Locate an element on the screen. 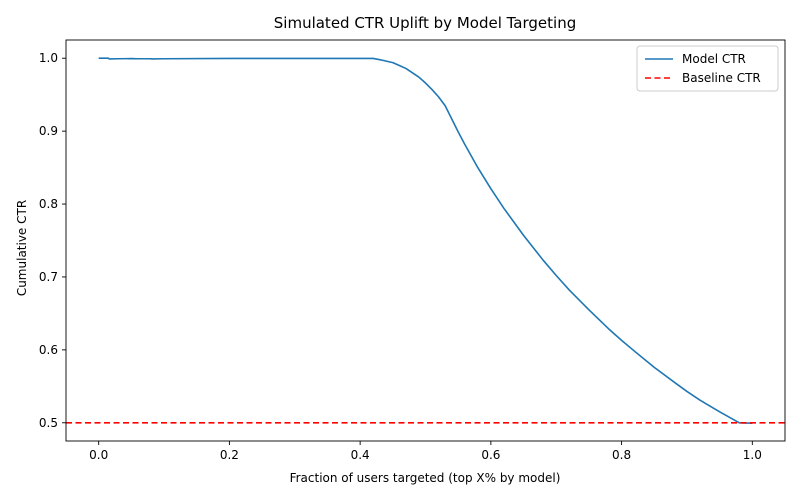  legend-box is located at coordinates (707, 68).